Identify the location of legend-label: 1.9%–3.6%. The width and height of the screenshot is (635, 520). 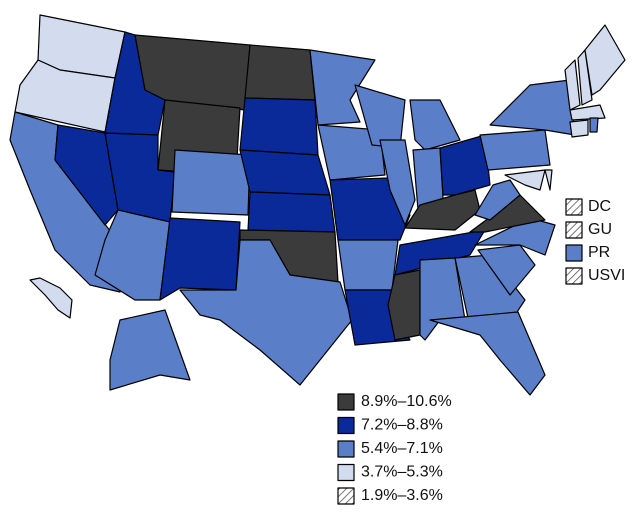
(402, 495).